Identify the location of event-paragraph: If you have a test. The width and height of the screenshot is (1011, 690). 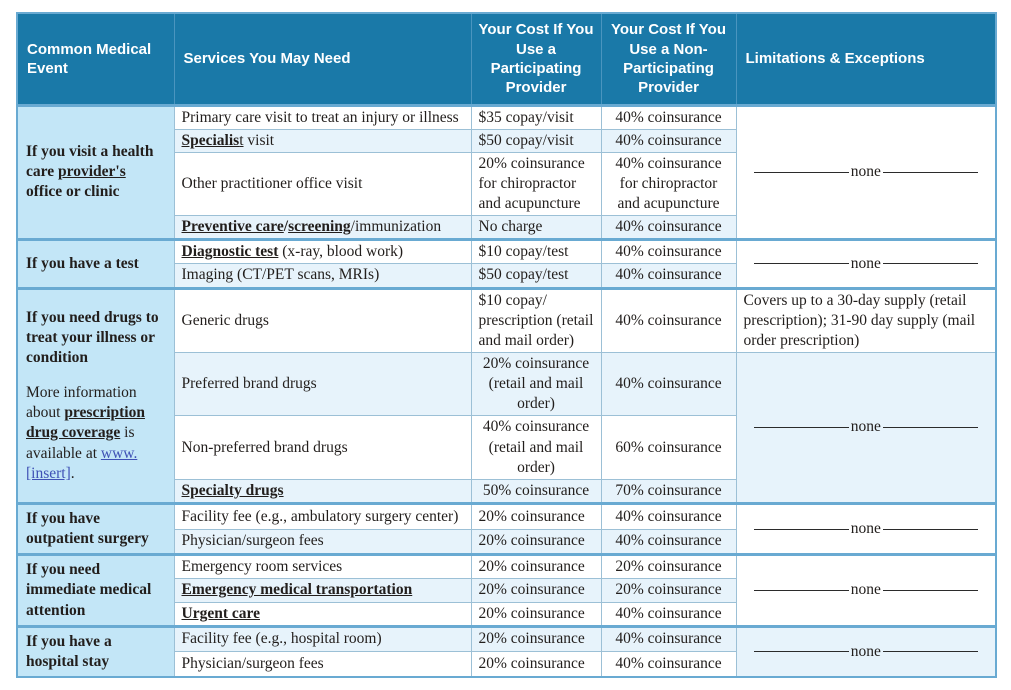
(96, 264).